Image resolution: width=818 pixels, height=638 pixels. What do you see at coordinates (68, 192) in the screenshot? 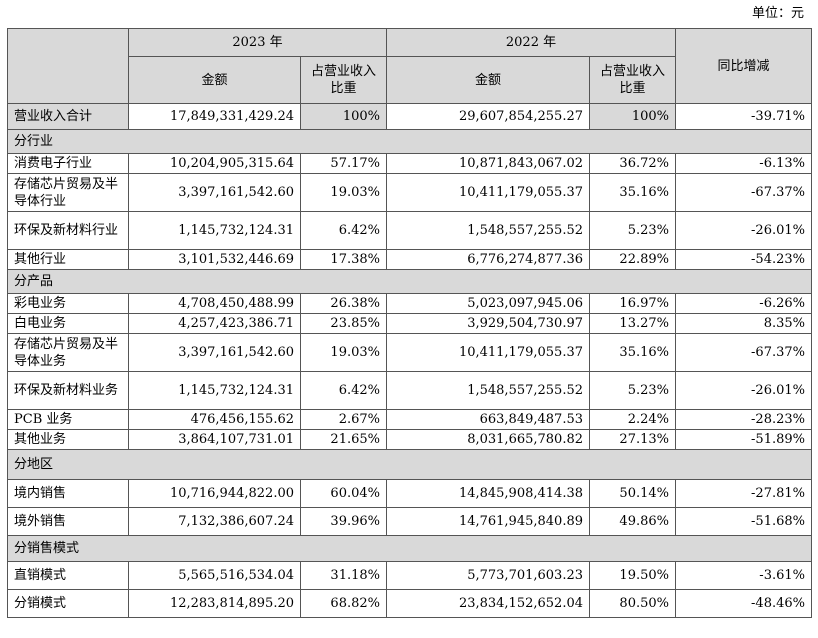
I see `row-label: 存储芯片贸易及半导体行业` at bounding box center [68, 192].